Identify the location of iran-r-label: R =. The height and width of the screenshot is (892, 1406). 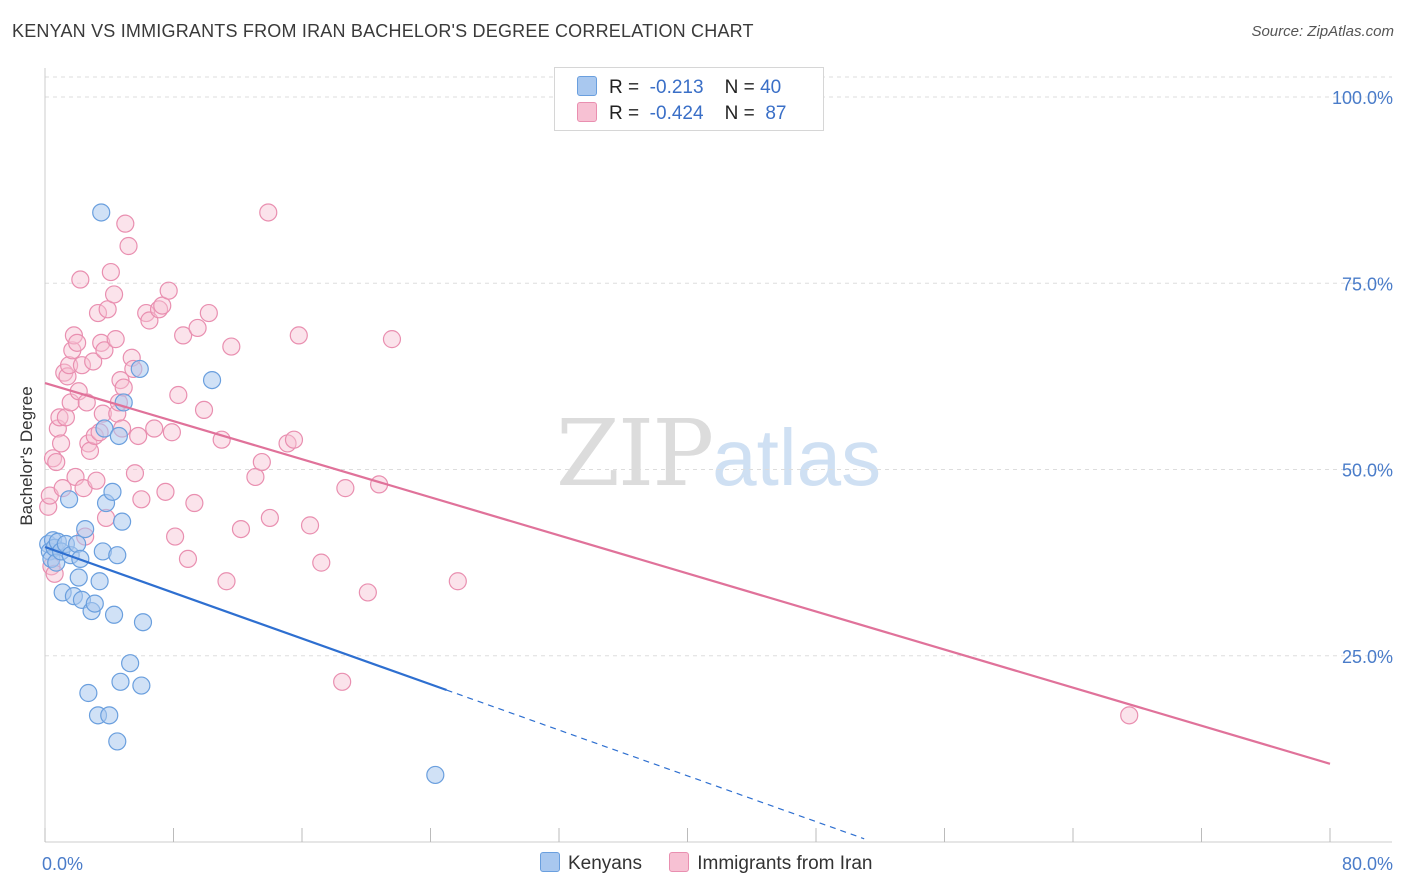
(624, 113).